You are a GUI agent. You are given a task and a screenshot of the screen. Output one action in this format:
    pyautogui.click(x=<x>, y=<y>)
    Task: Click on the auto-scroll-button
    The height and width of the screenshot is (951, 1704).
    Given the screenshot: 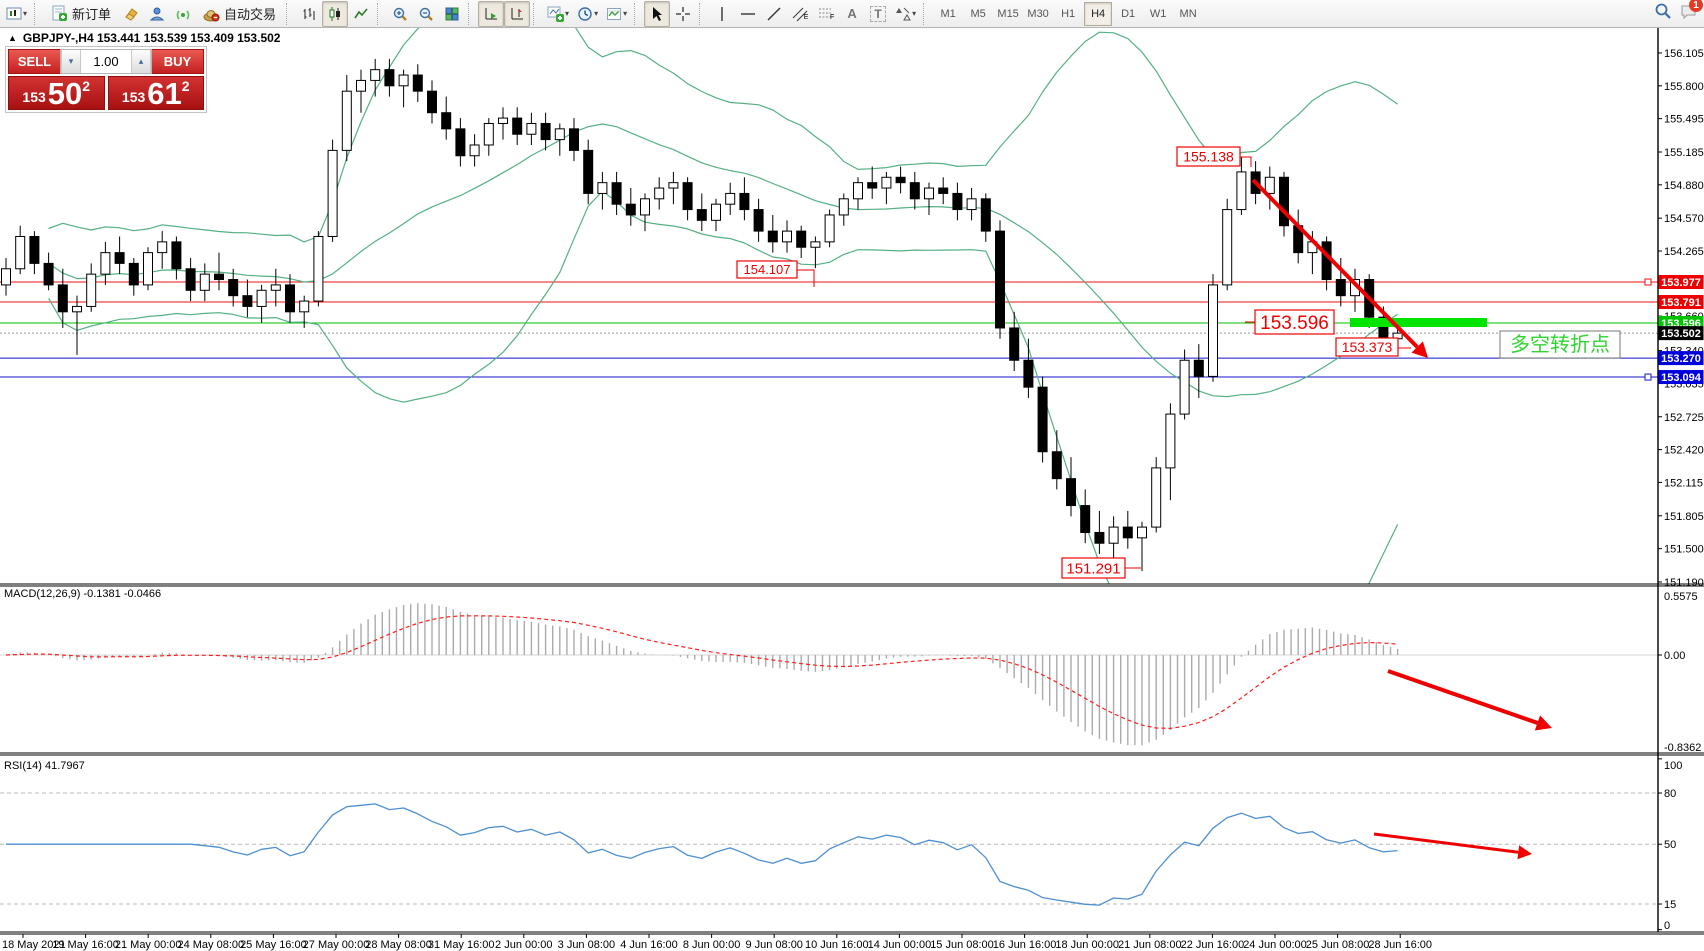 What is the action you would take?
    pyautogui.click(x=491, y=13)
    